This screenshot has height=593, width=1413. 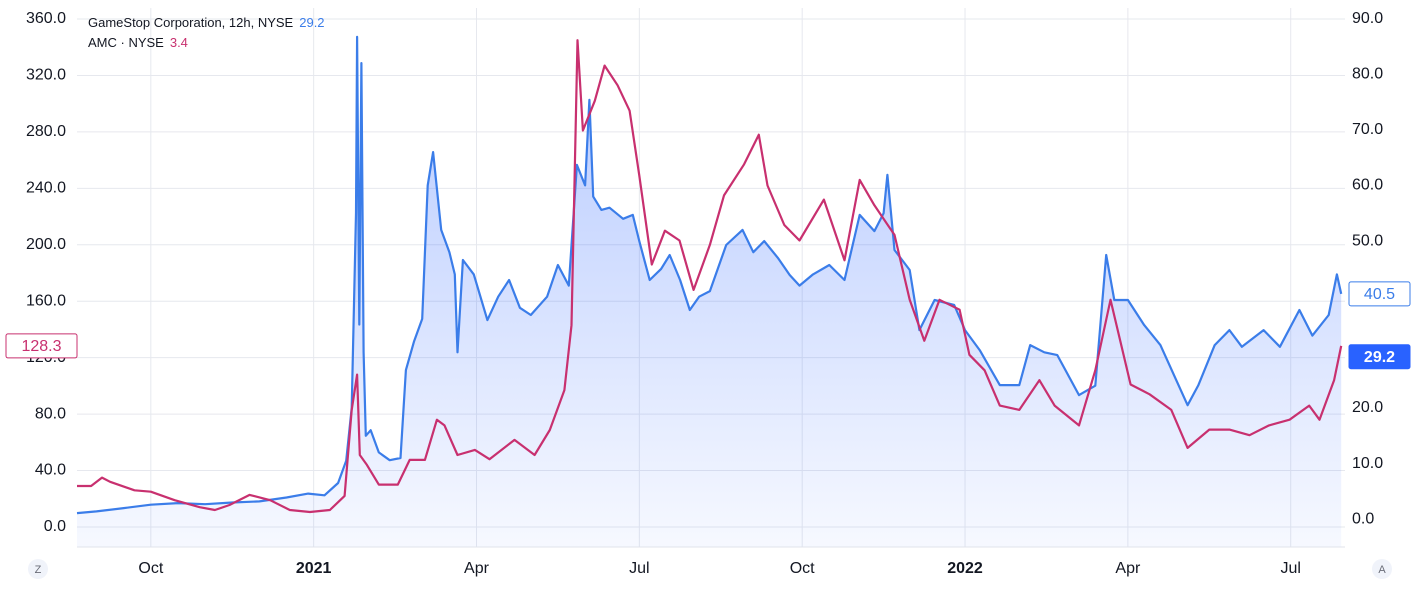 I want to click on scale-button: A, so click(x=1382, y=569).